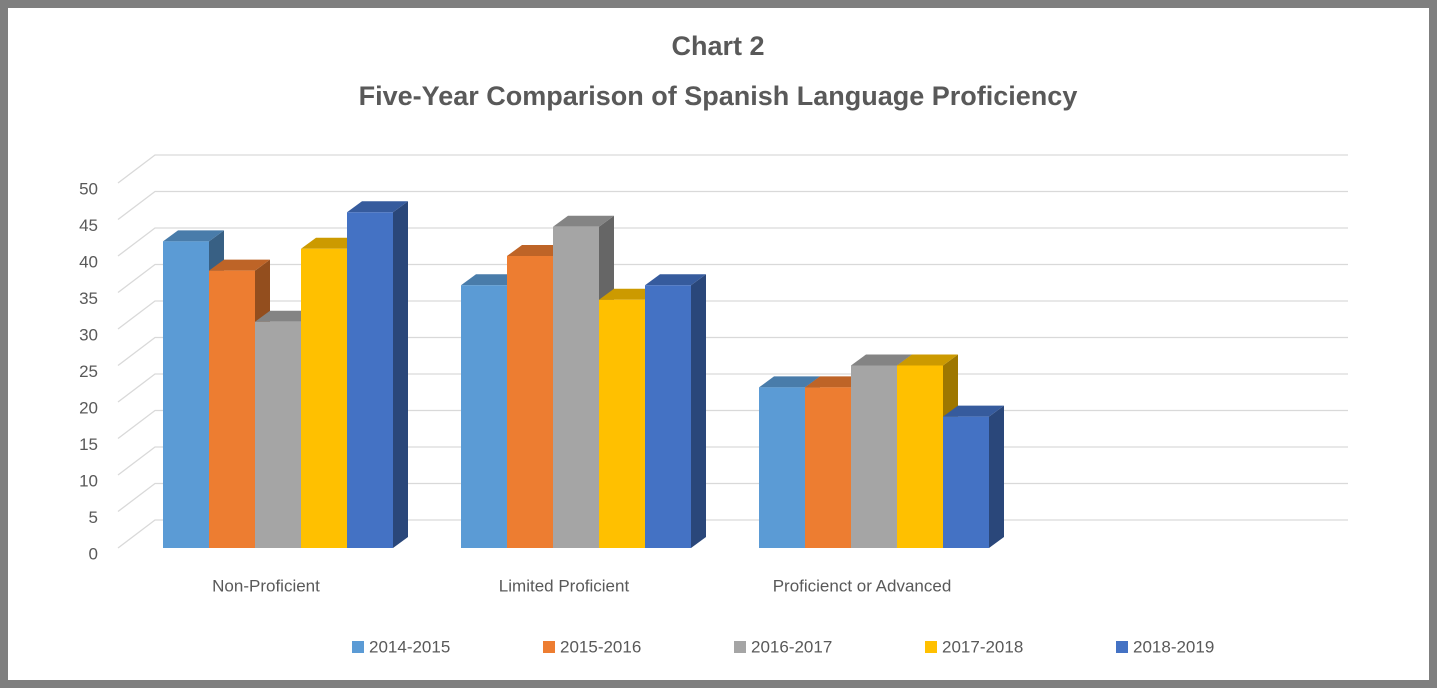 The height and width of the screenshot is (688, 1437). What do you see at coordinates (88, 261) in the screenshot?
I see `y-tick-label: 40` at bounding box center [88, 261].